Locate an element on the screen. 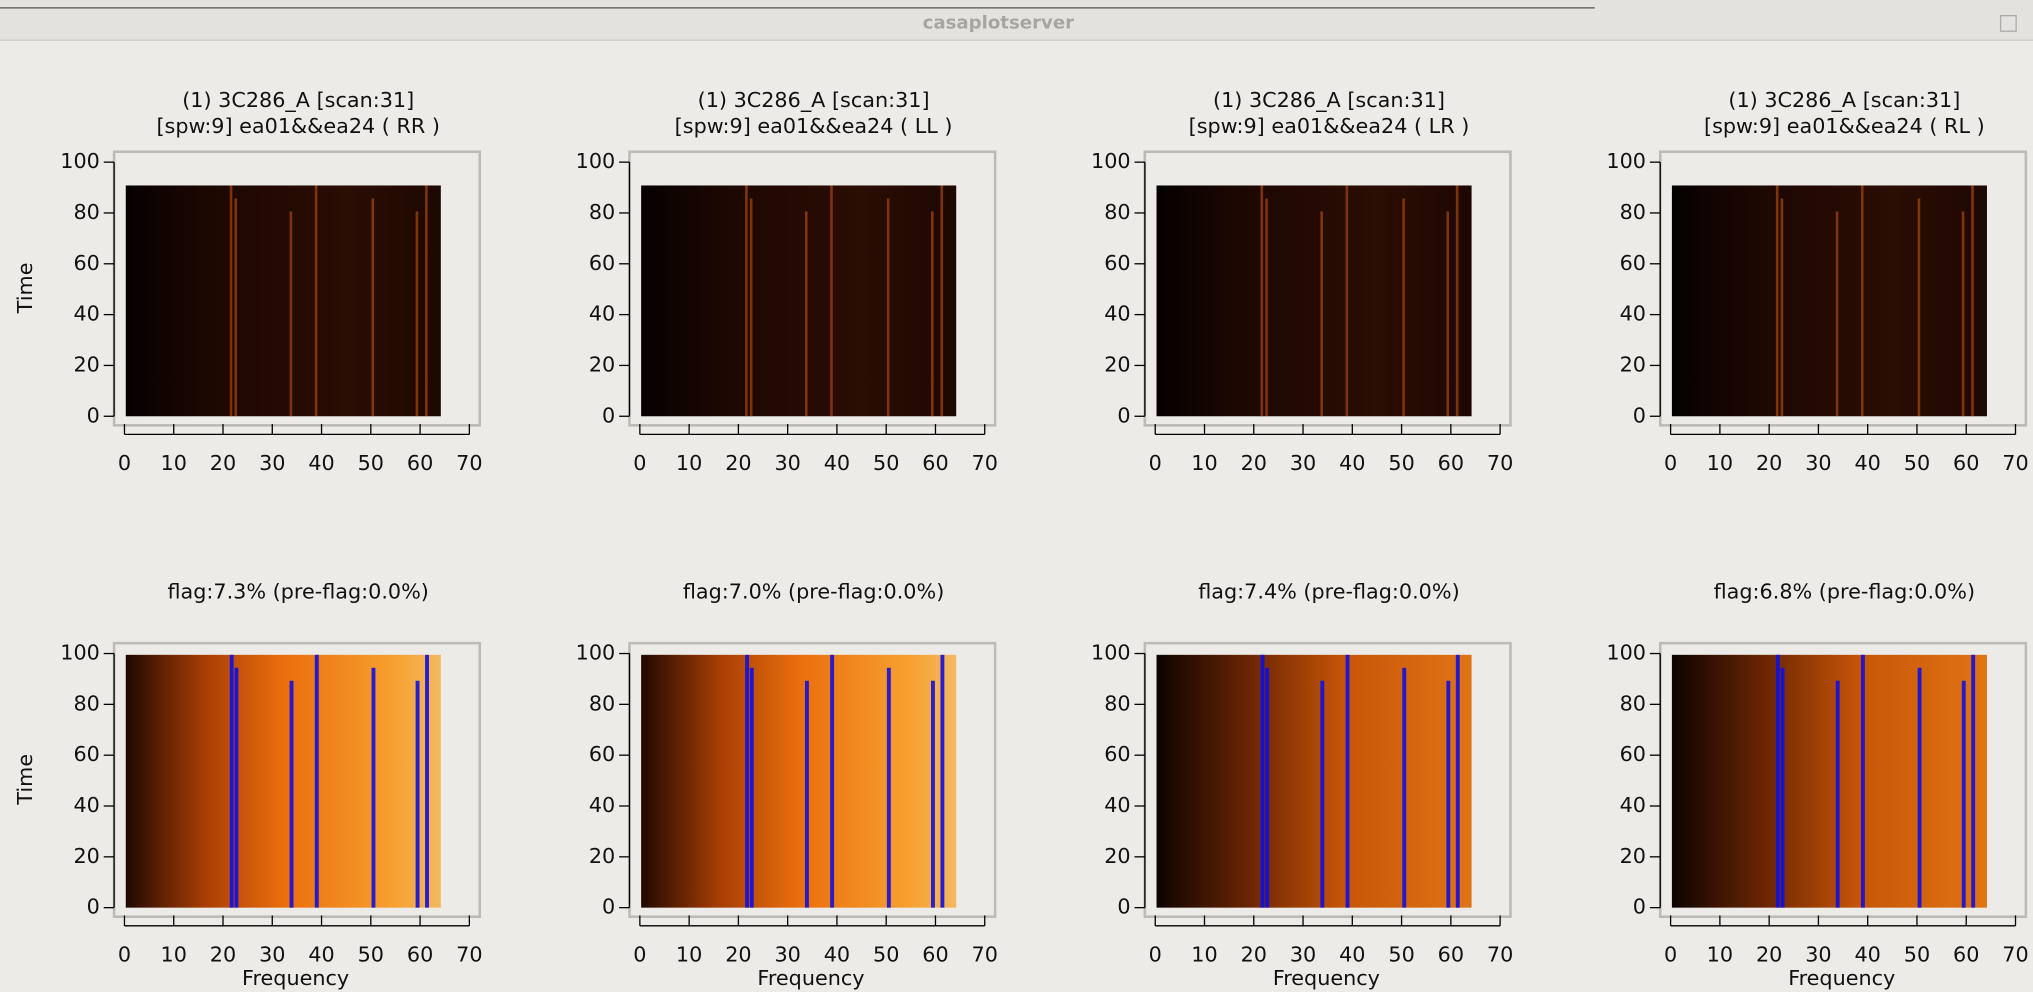 This screenshot has height=992, width=2033. panel-title: flag:7.3% (pre-flag:0.0%) is located at coordinates (297, 592).